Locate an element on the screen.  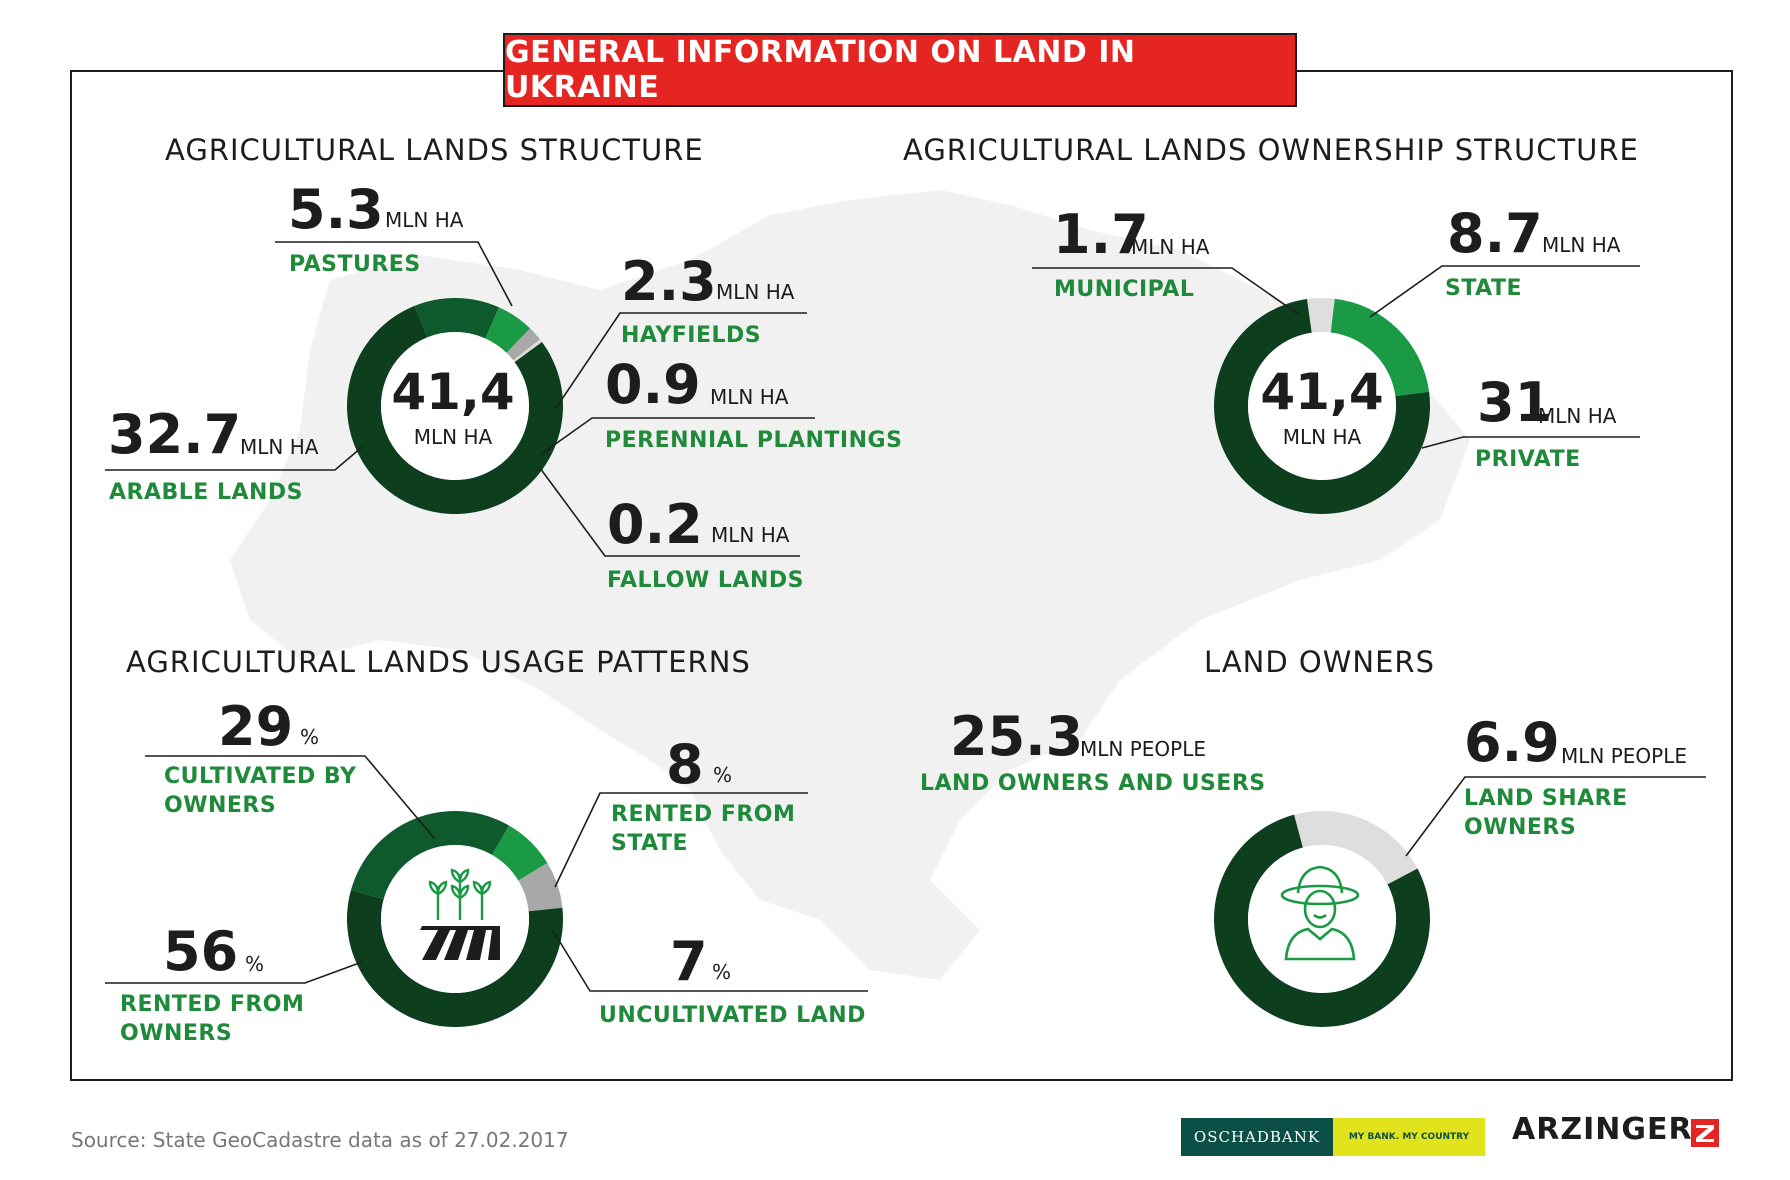
value-rented-state: 8 is located at coordinates (685, 764).